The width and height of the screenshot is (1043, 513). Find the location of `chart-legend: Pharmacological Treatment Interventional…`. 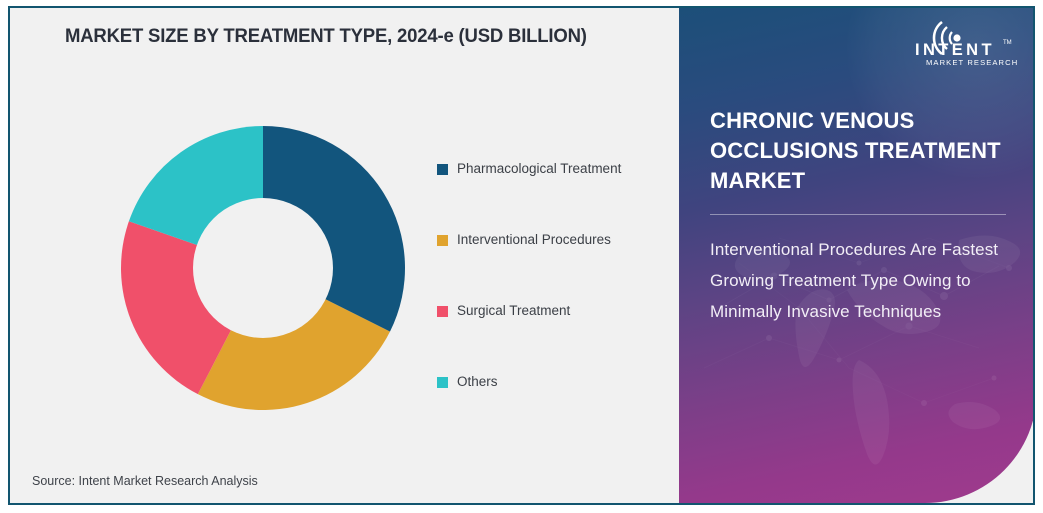

chart-legend: Pharmacological Treatment Interventional… is located at coordinates (557, 302).